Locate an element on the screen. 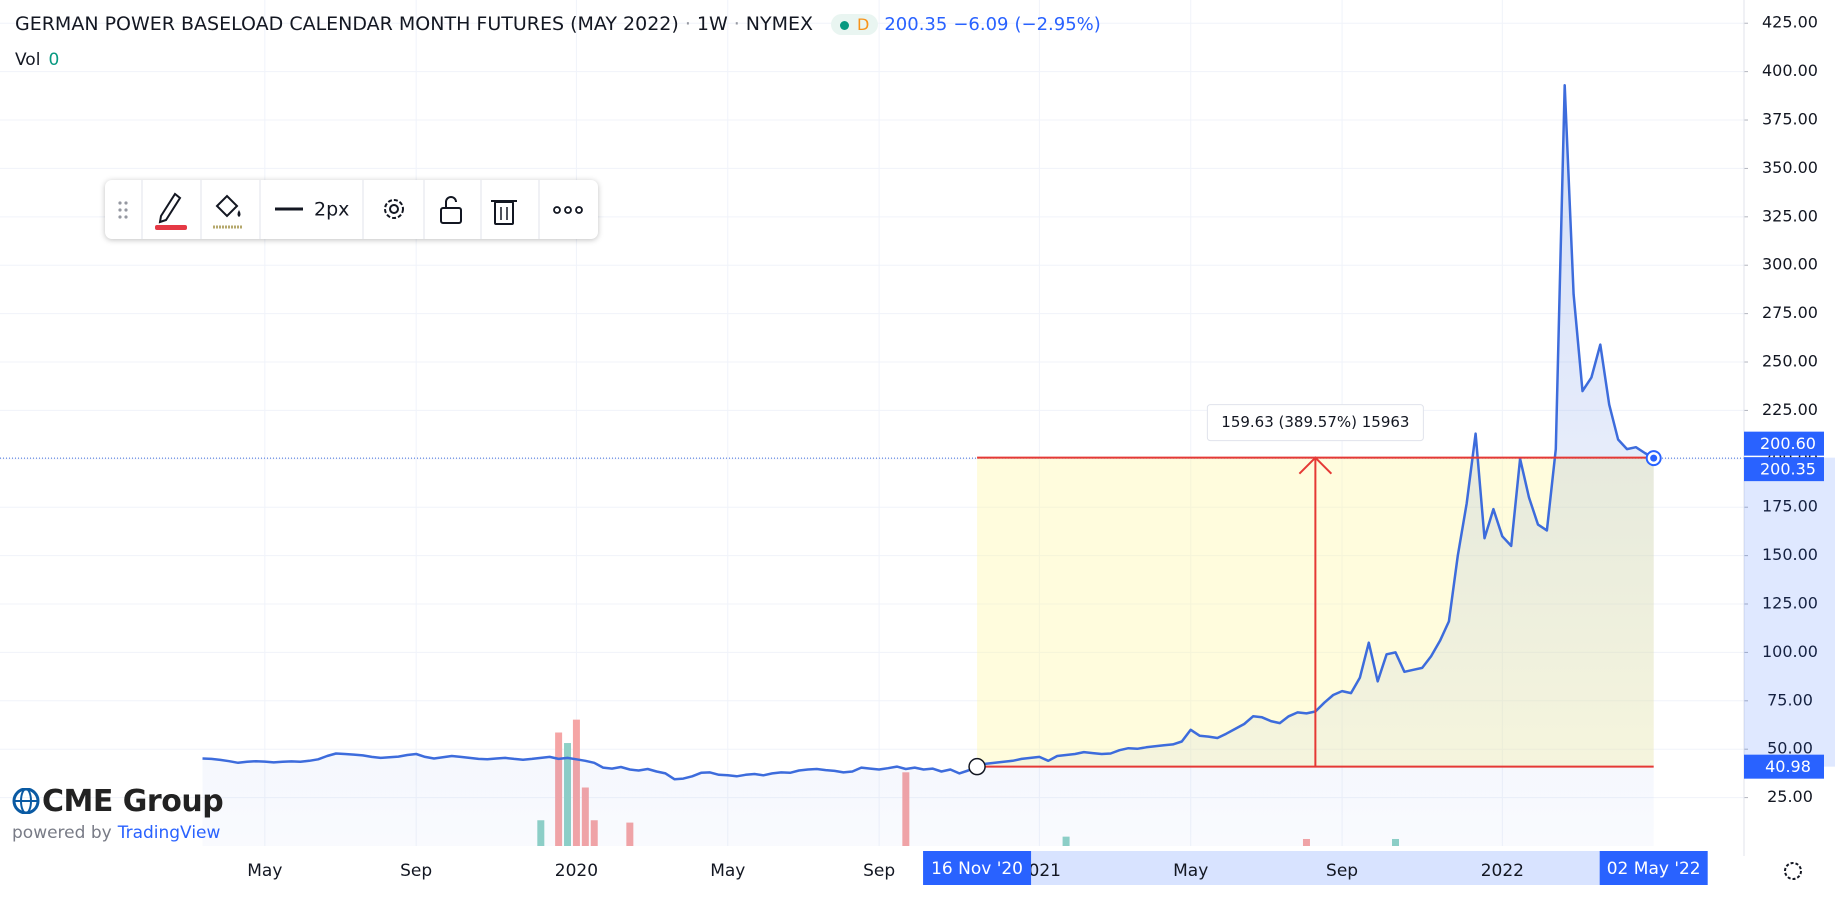 This screenshot has width=1835, height=912. x-tick-label: 2020 is located at coordinates (576, 871).